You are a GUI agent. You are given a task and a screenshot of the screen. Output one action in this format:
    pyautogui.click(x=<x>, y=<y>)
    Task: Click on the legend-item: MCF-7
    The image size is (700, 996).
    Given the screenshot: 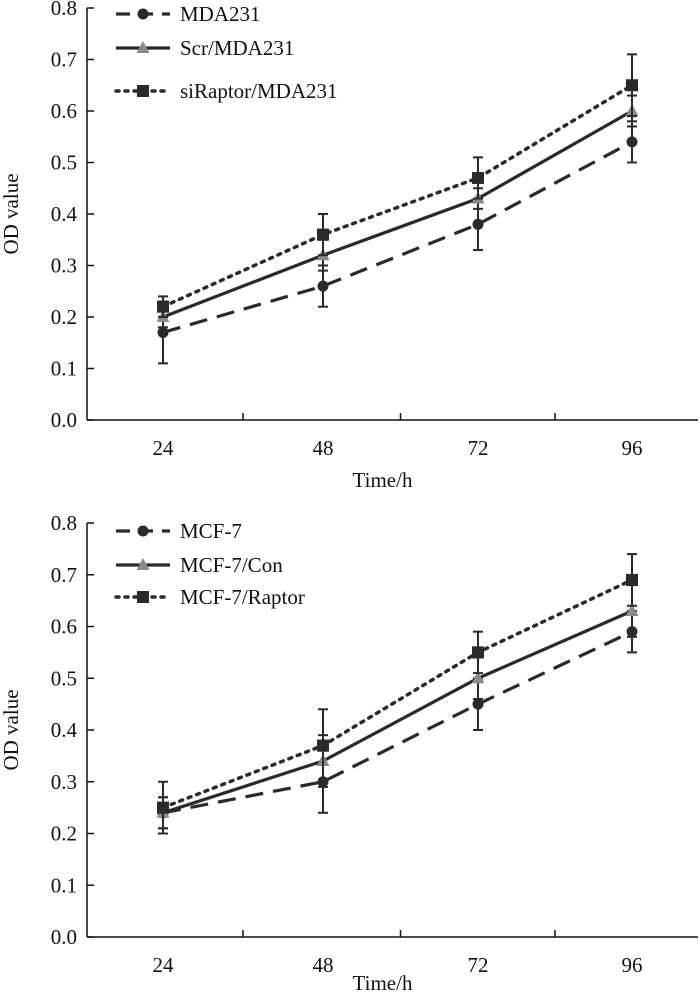 What is the action you would take?
    pyautogui.click(x=179, y=531)
    